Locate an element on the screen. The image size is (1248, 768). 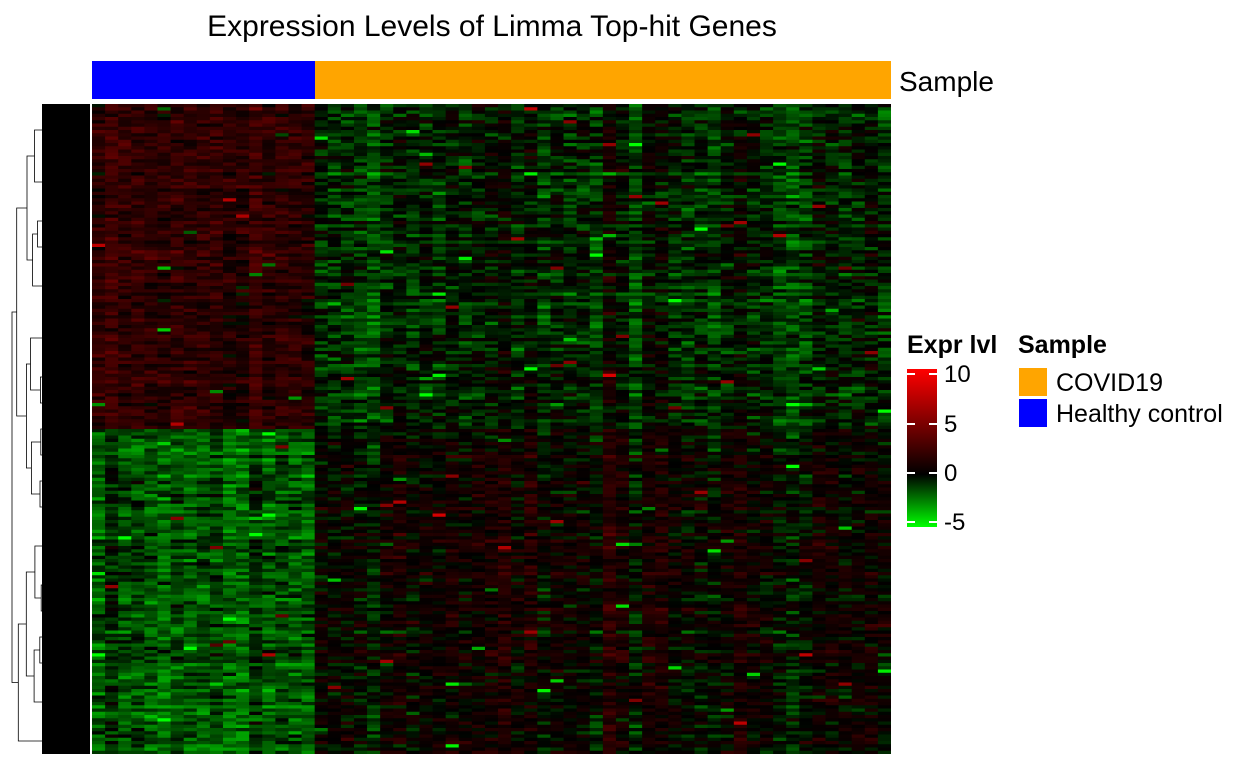
dendrogram-branch is located at coordinates (72, 432).